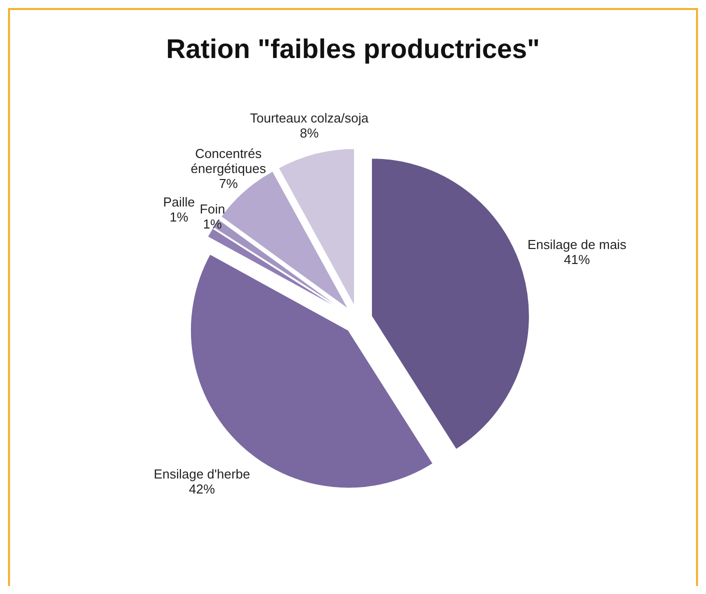  What do you see at coordinates (577, 244) in the screenshot?
I see `slice-label: Ensilage de mais` at bounding box center [577, 244].